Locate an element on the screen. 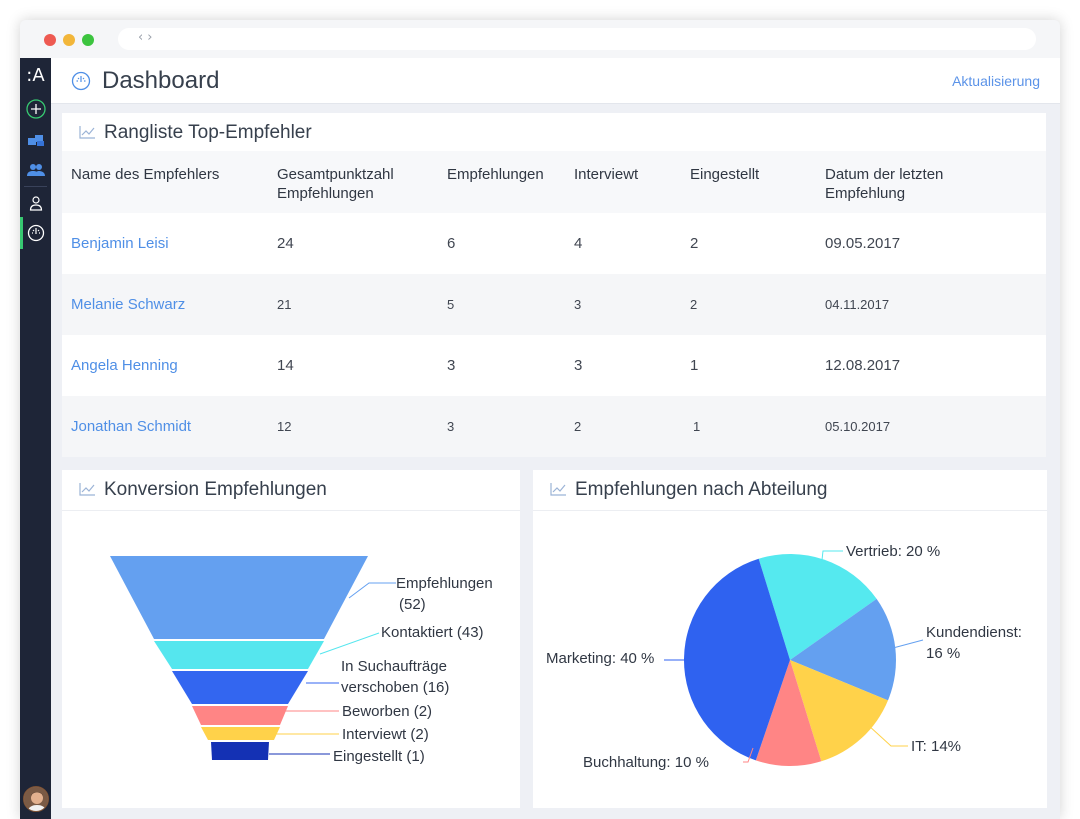 Image resolution: width=1080 pixels, height=819 pixels. logo-text: :A is located at coordinates (35, 75).